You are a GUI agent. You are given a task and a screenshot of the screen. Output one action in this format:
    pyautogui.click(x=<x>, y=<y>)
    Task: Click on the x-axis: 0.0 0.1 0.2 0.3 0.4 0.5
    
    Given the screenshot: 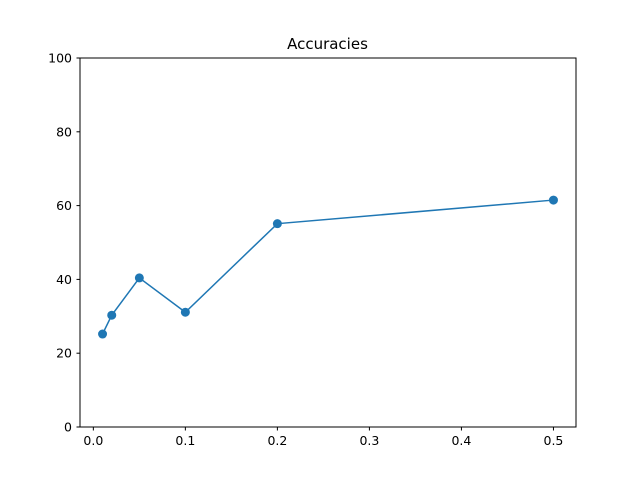 What is the action you would take?
    pyautogui.click(x=323, y=437)
    